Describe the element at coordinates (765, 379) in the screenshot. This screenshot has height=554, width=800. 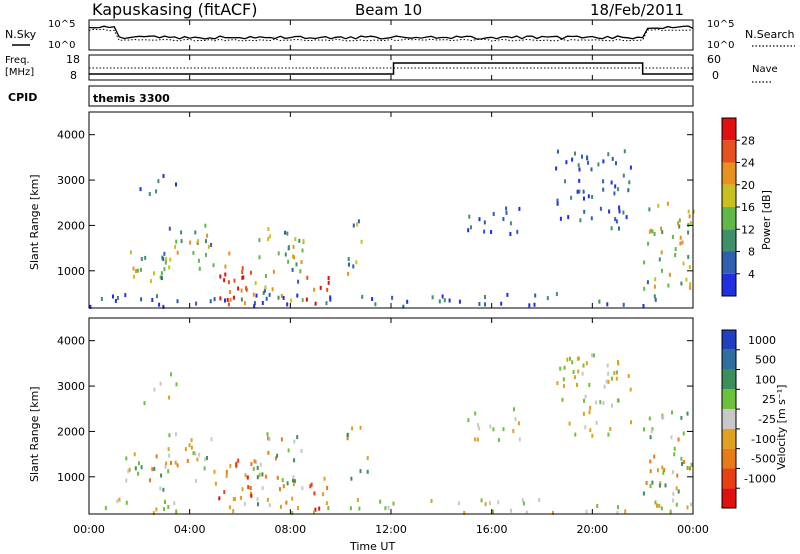
I see `colorbar-tick-label: 100` at that location.